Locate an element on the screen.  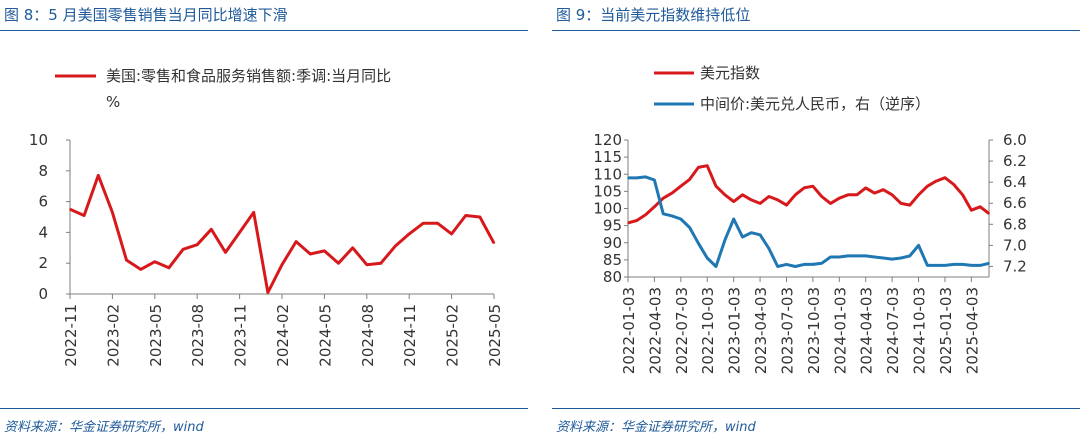
dollar-index-series-line is located at coordinates (808, 194).